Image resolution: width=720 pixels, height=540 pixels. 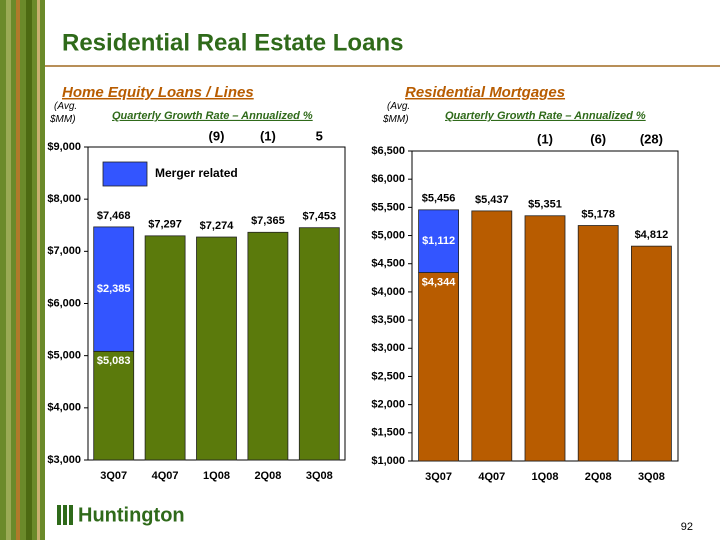 I want to click on y-tick-label: $4,500, so click(x=388, y=264).